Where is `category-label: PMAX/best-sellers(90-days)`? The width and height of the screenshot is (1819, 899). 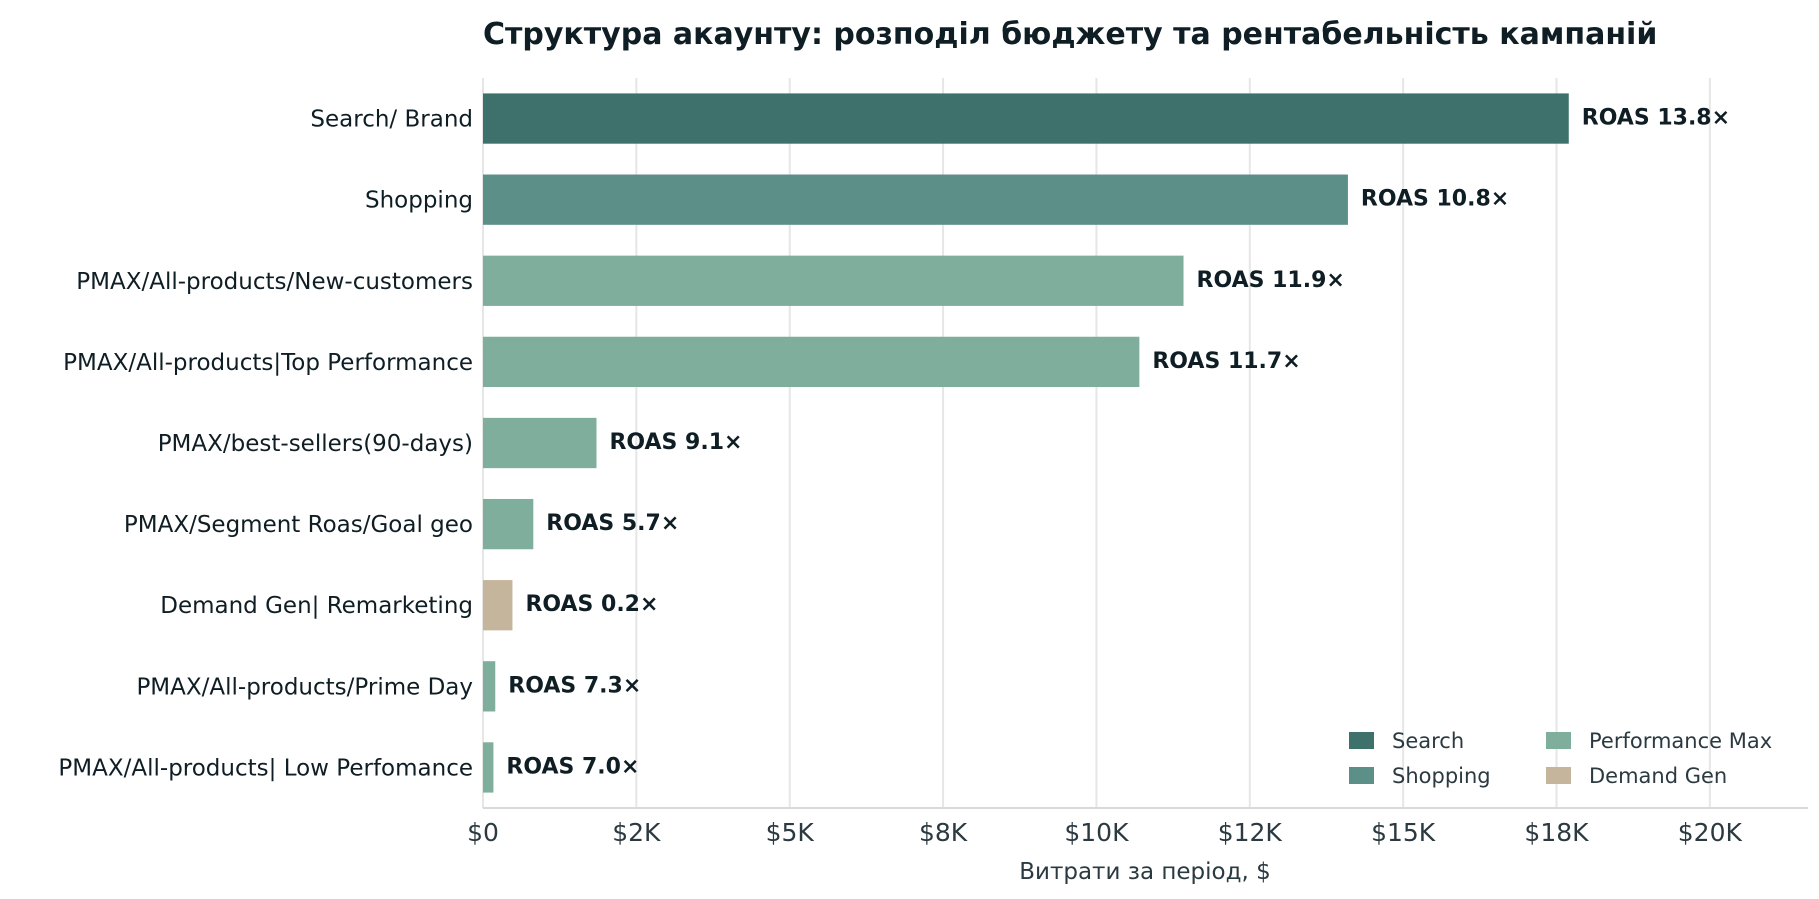
category-label: PMAX/best-sellers(90-days) is located at coordinates (315, 444).